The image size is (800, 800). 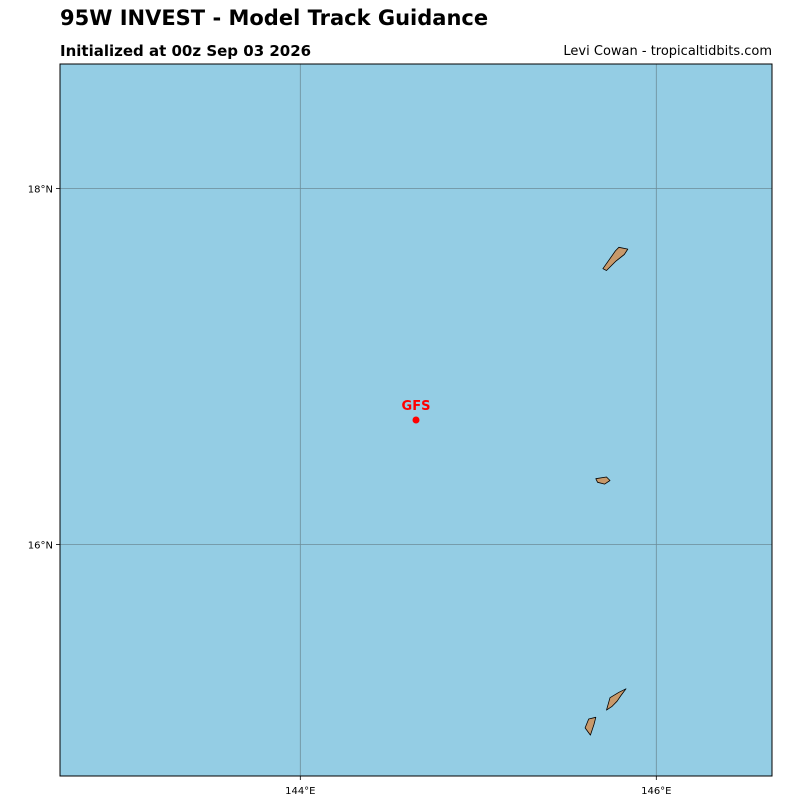 What do you see at coordinates (603, 480) in the screenshot?
I see `island-sarigan` at bounding box center [603, 480].